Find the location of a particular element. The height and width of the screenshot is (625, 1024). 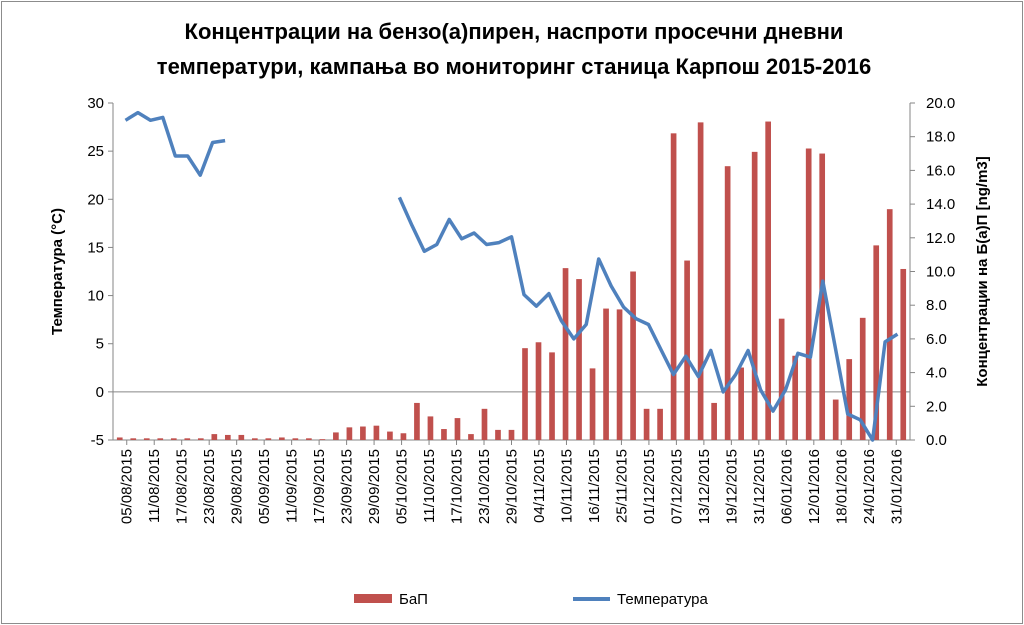

x-tick-label: 04/11/2015 is located at coordinates (539, 486).